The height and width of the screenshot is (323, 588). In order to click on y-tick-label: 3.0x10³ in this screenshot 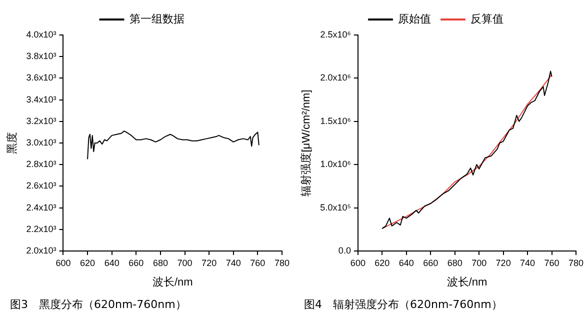, I will do `click(41, 142)`.